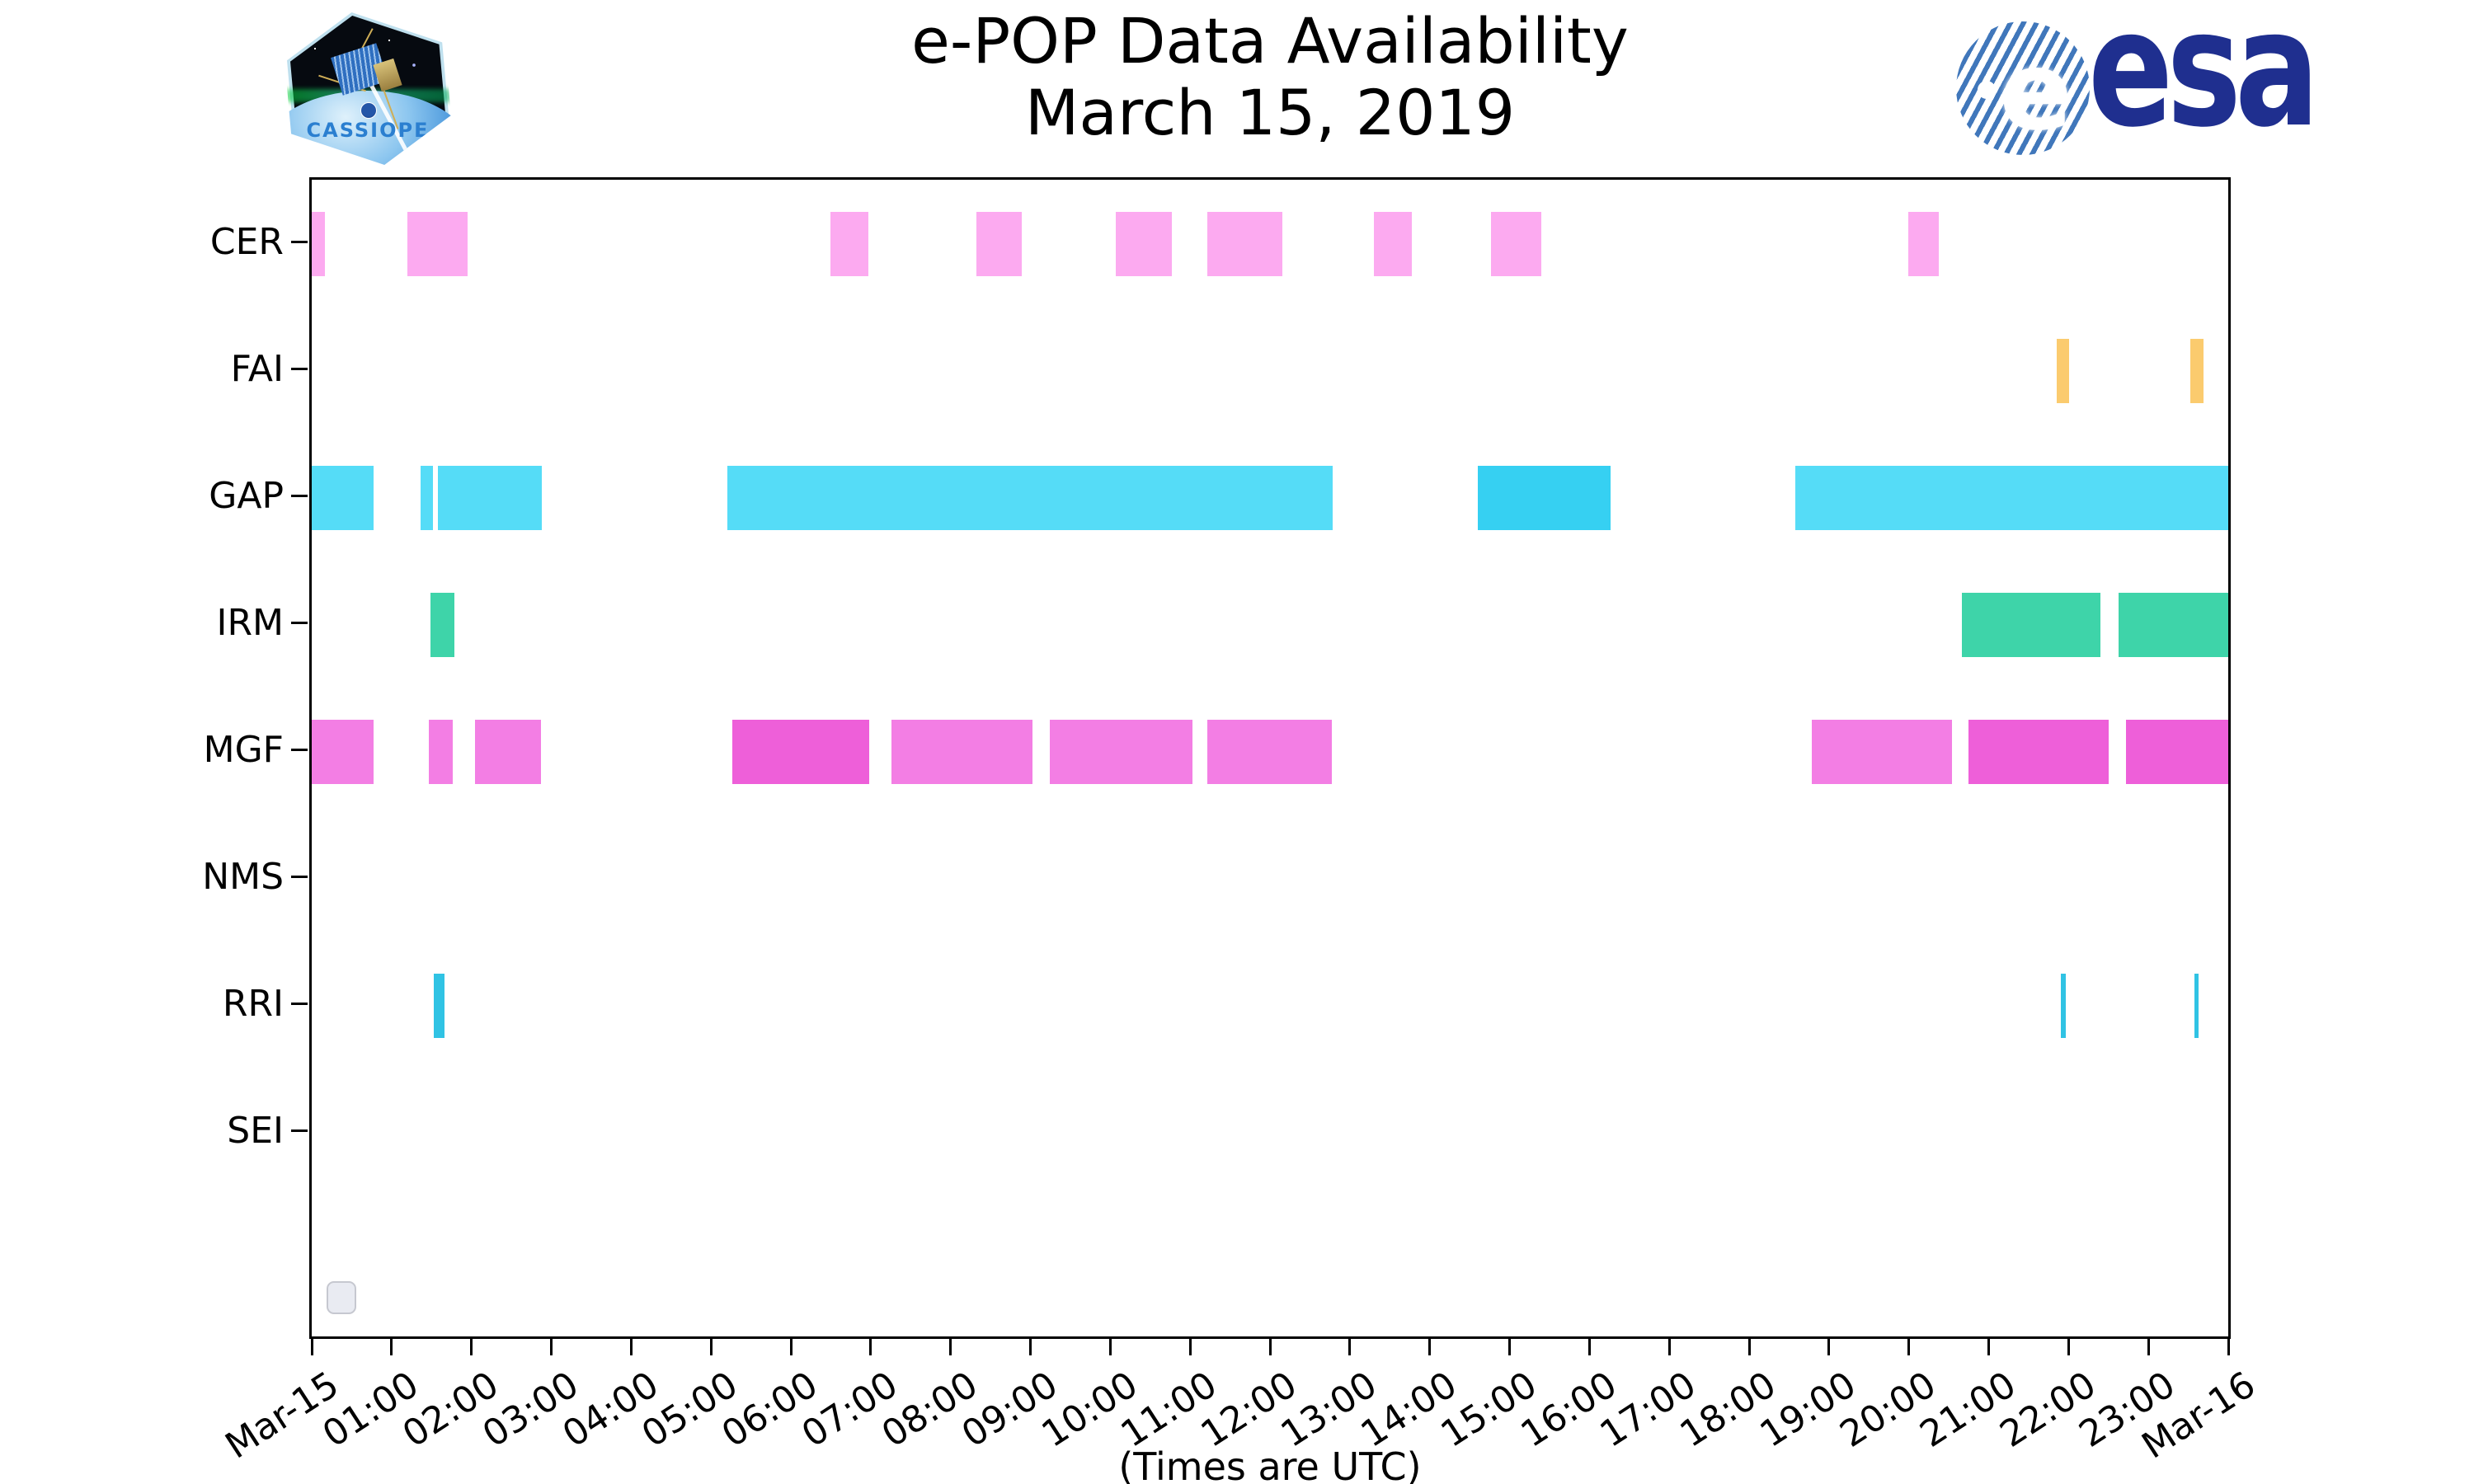  I want to click on x-tick-13:00, so click(1350, 1347).